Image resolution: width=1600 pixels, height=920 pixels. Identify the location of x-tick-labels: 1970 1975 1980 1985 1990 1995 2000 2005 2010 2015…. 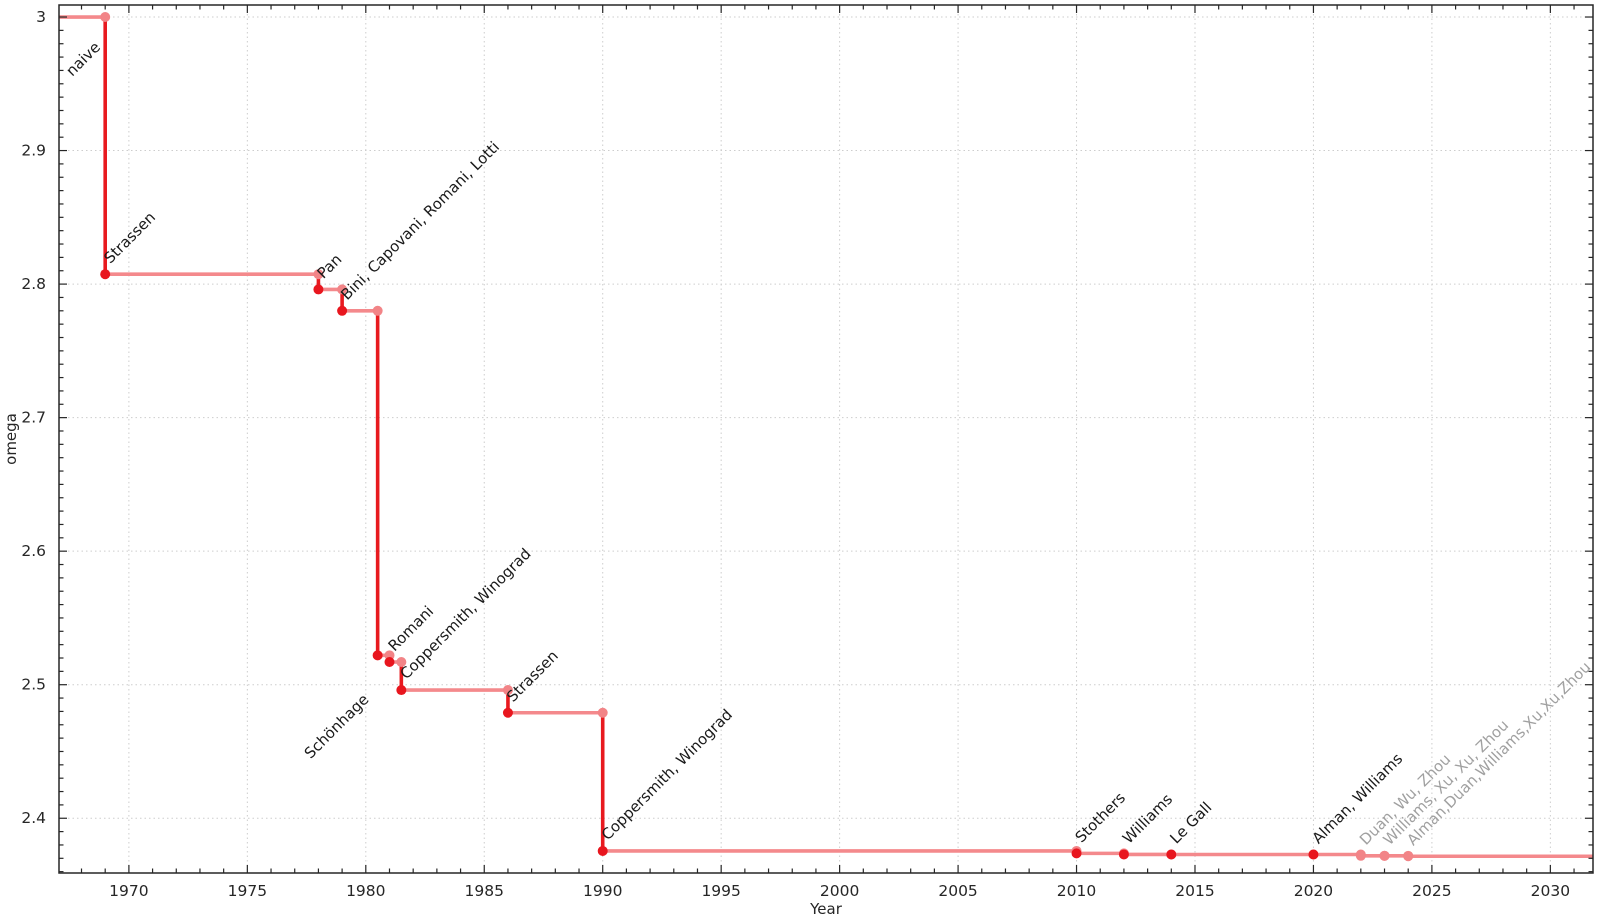
(839, 891).